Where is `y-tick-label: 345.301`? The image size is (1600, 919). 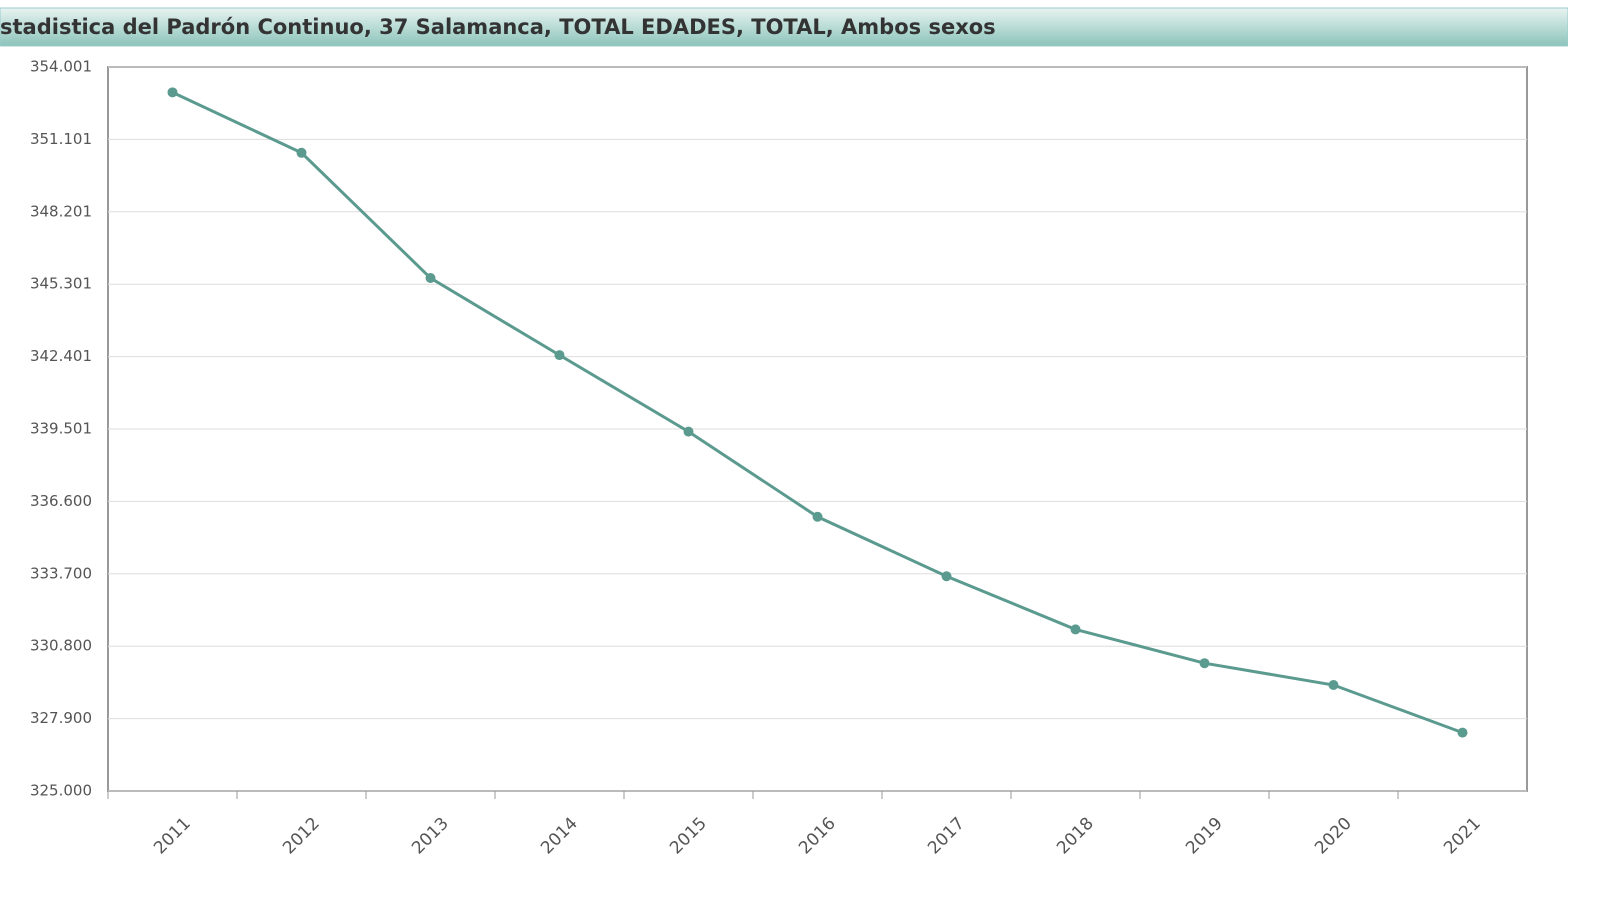 y-tick-label: 345.301 is located at coordinates (61, 284).